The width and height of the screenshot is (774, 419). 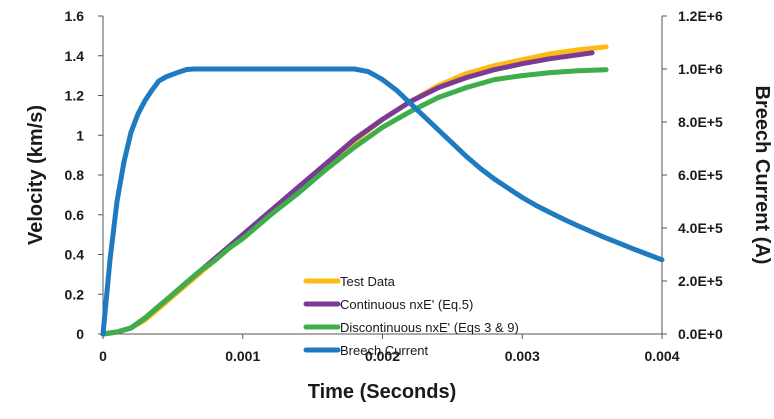 I want to click on y-right-tick-label: 6.0E+5, so click(x=700, y=175).